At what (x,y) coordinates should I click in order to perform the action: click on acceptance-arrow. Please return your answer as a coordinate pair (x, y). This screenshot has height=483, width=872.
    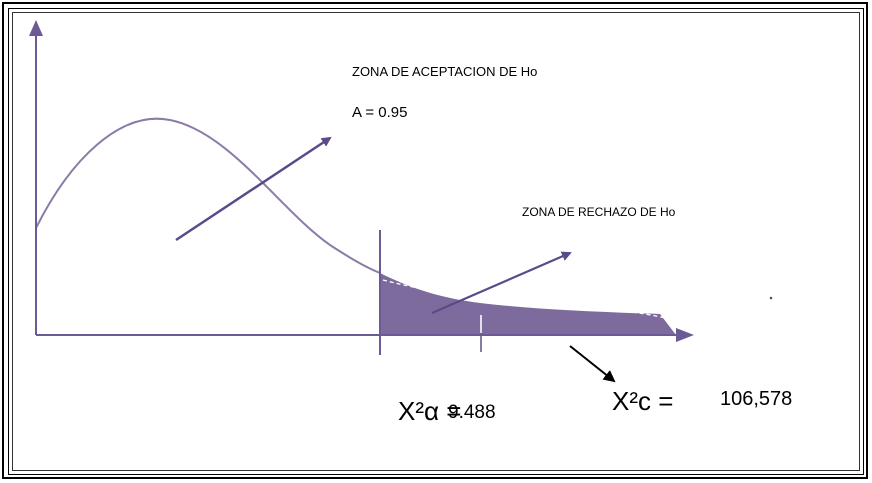
    Looking at the image, I should click on (253, 189).